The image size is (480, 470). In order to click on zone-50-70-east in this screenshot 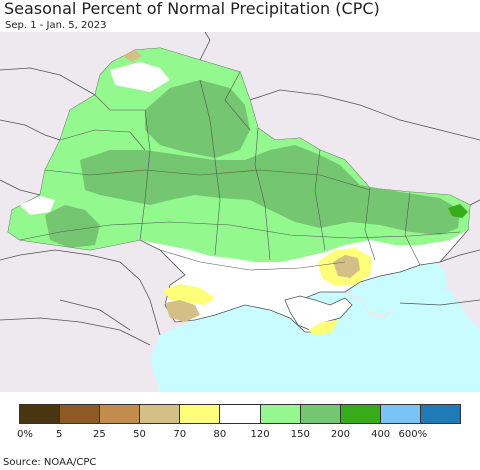, I will do `click(346, 266)`.